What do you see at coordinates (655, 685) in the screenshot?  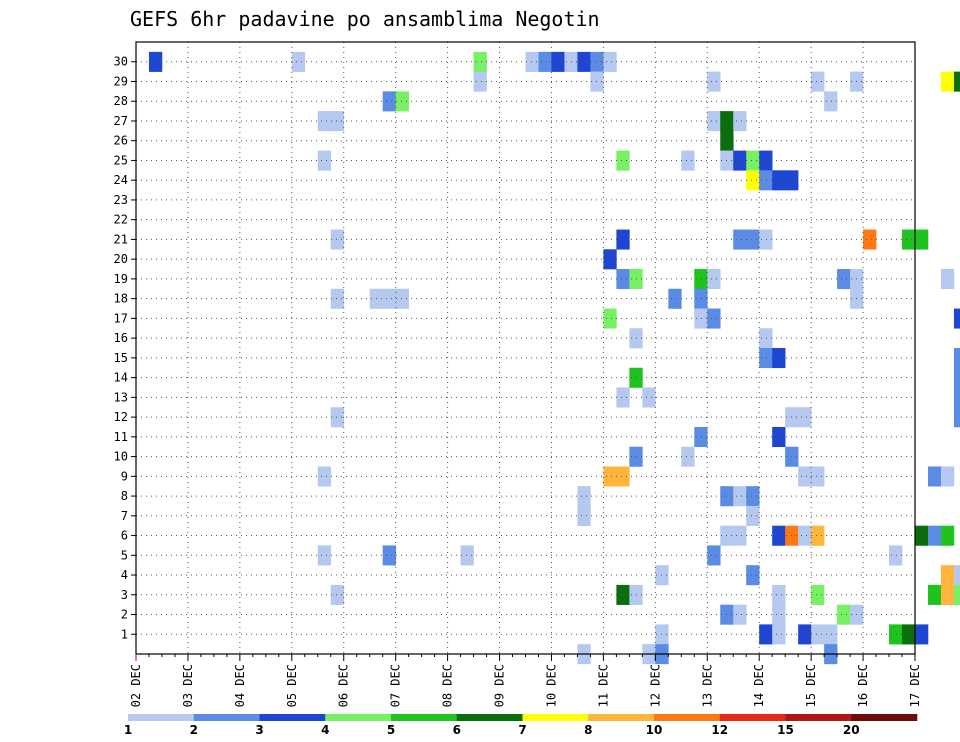 I see `x-tick-label: 12 DEC` at bounding box center [655, 685].